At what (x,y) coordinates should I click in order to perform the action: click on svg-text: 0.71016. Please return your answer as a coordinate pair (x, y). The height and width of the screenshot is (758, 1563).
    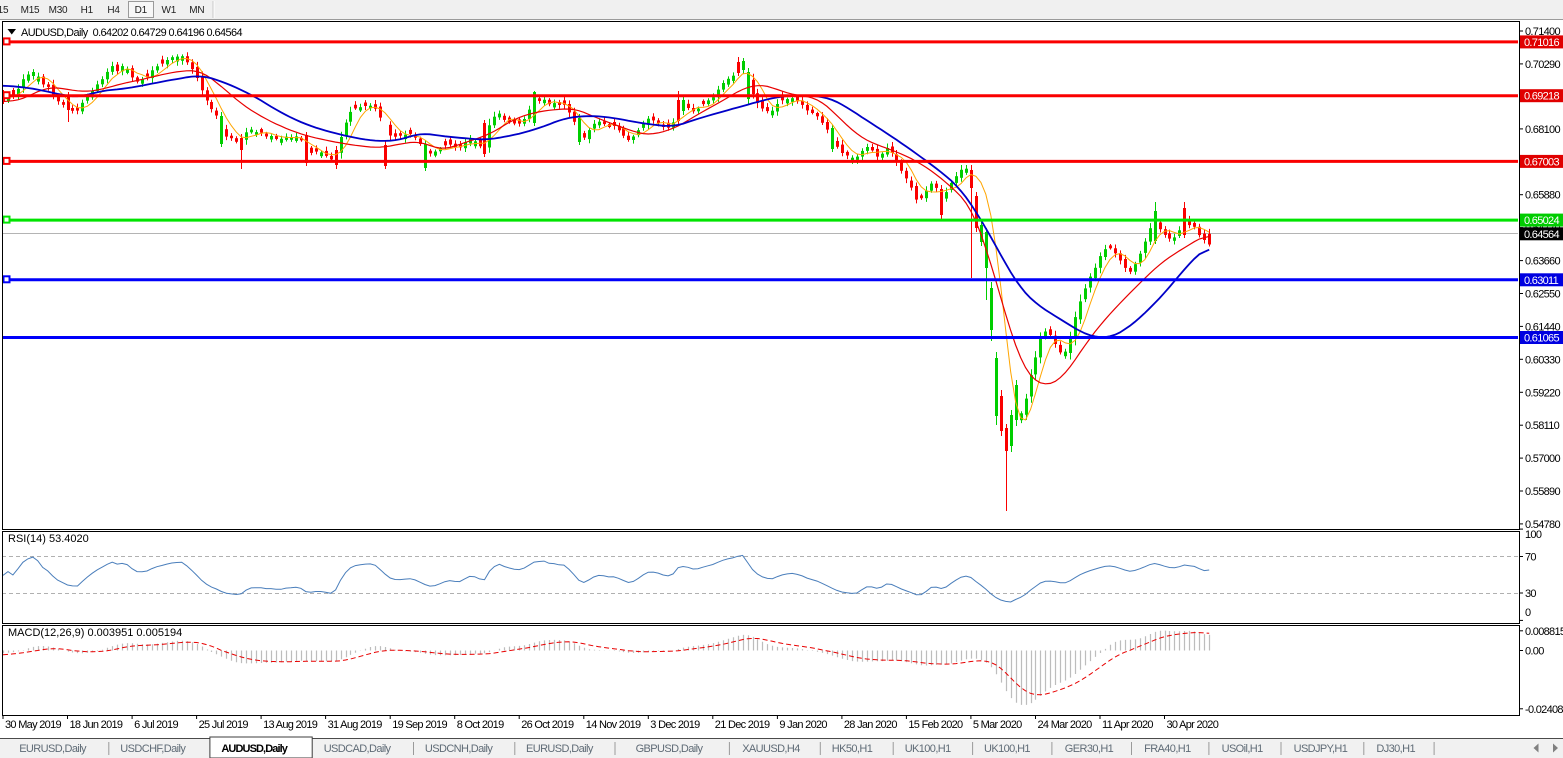
    Looking at the image, I should click on (1541, 43).